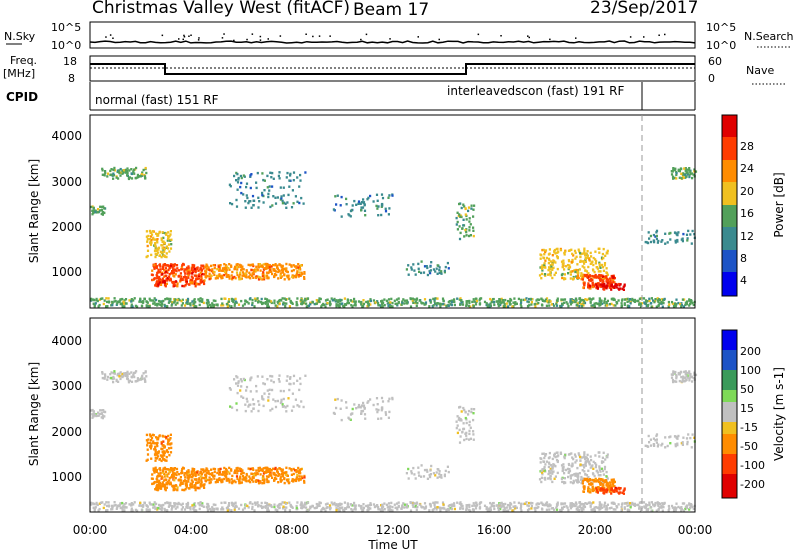  What do you see at coordinates (66, 272) in the screenshot?
I see `power-ytick-1000: 1000` at bounding box center [66, 272].